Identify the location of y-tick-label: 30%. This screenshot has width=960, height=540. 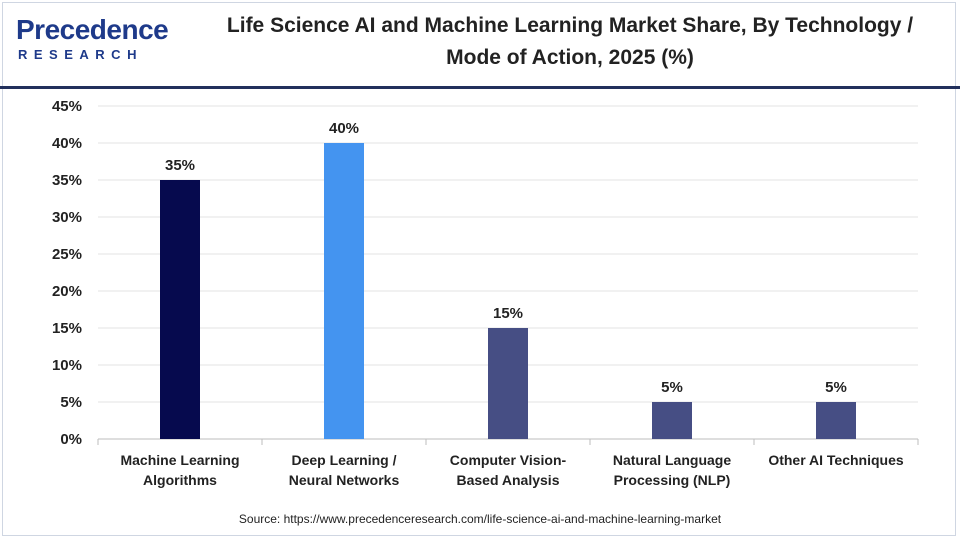
(67, 217).